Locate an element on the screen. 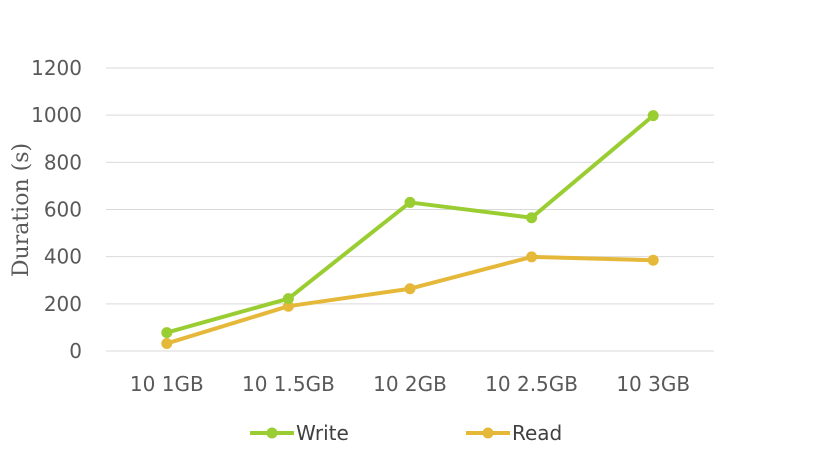 This screenshot has width=819, height=474. y-tick-label: 0 is located at coordinates (75, 351).